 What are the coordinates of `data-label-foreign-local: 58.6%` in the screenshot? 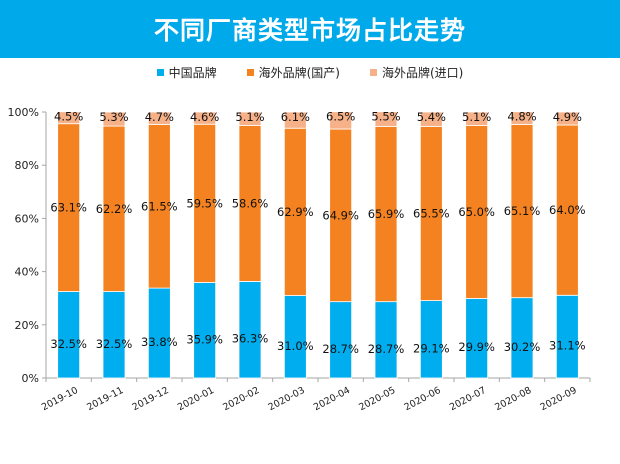 It's located at (250, 204).